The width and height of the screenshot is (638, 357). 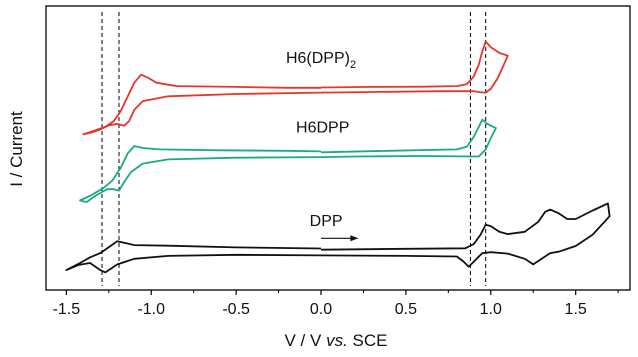 I want to click on y-axis-label: I / Current, so click(x=16, y=149).